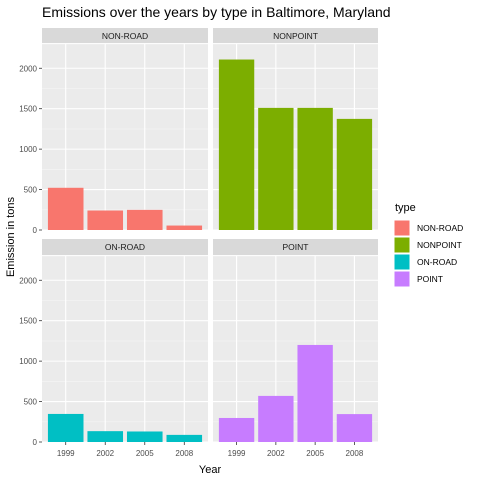 The width and height of the screenshot is (480, 480). I want to click on bar-on-road-2002, so click(105, 436).